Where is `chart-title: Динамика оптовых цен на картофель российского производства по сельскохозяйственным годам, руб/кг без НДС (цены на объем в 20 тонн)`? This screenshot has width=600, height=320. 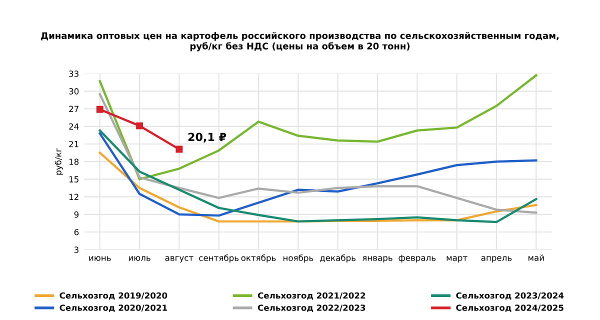 chart-title: Динамика оптовых цен на картофель российского производства по сельскохозяйственным годам, руб/кг без НДС (цены на объем в 20 тонн) is located at coordinates (300, 42).